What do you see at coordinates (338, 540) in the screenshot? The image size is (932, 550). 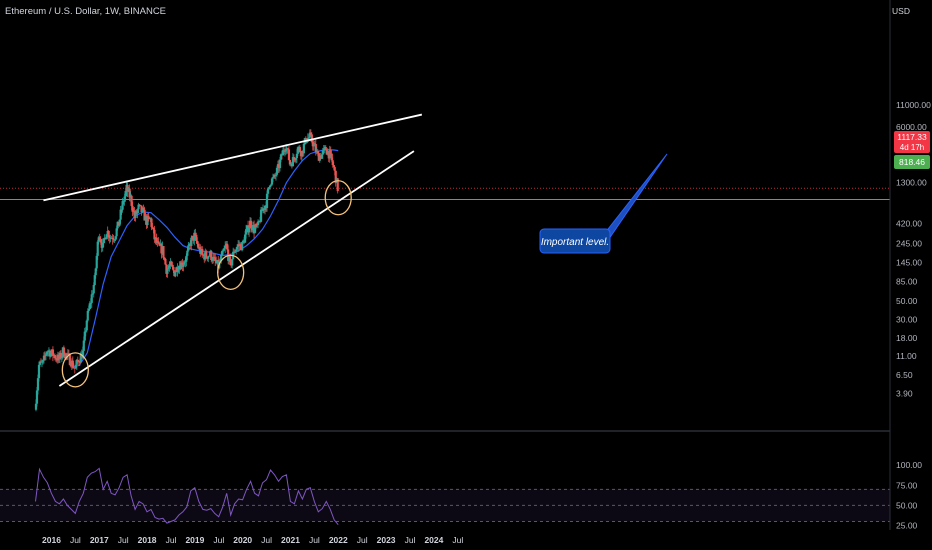 I see `time-axis-label: 2022` at bounding box center [338, 540].